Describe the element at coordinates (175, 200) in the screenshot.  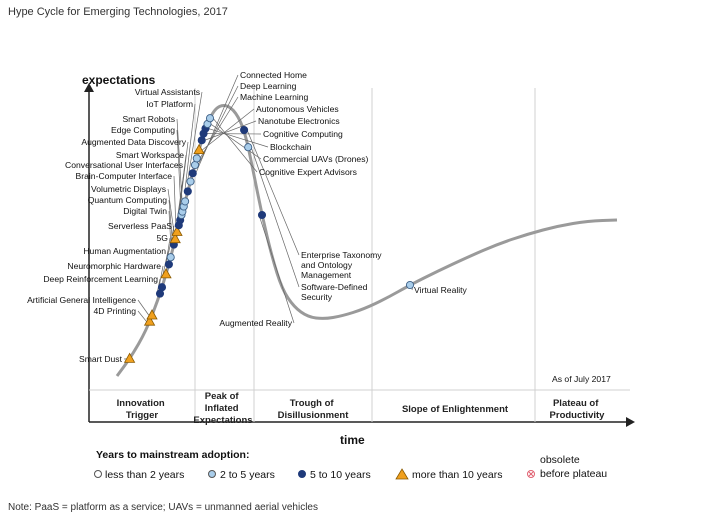
I see `leader-brain-computer-interface` at that location.